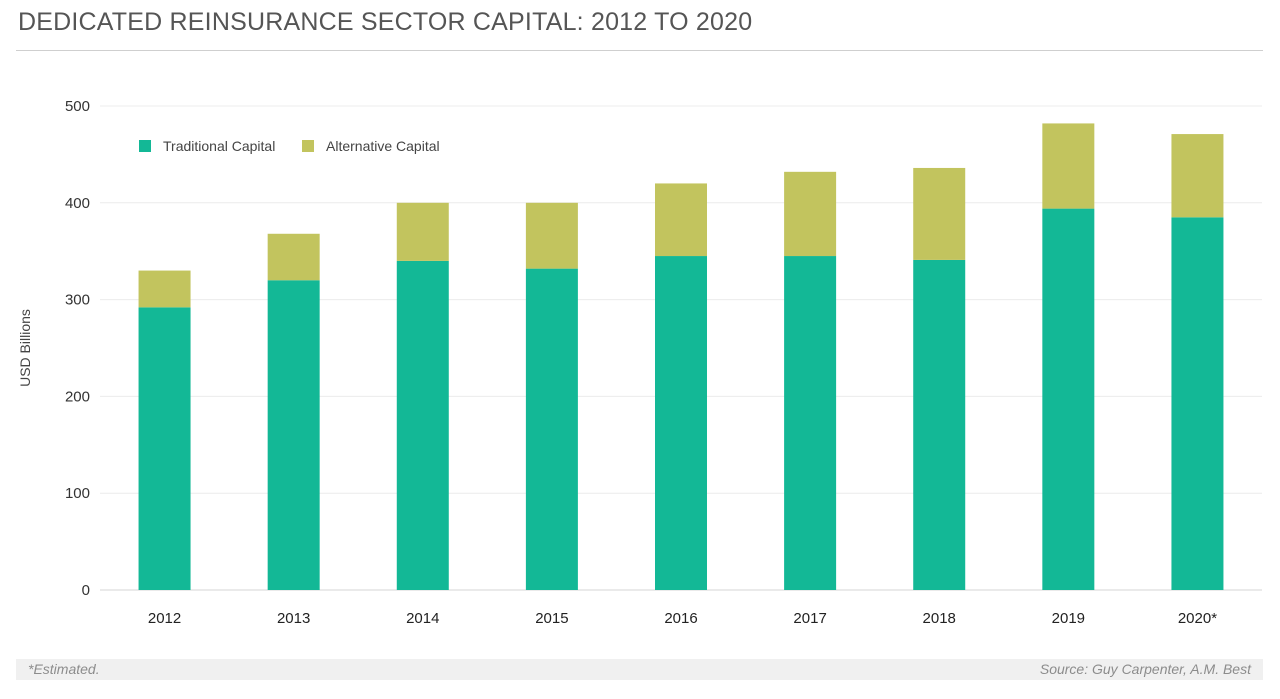 This screenshot has width=1280, height=699. Describe the element at coordinates (77, 300) in the screenshot. I see `y-tick-label: 300` at that location.